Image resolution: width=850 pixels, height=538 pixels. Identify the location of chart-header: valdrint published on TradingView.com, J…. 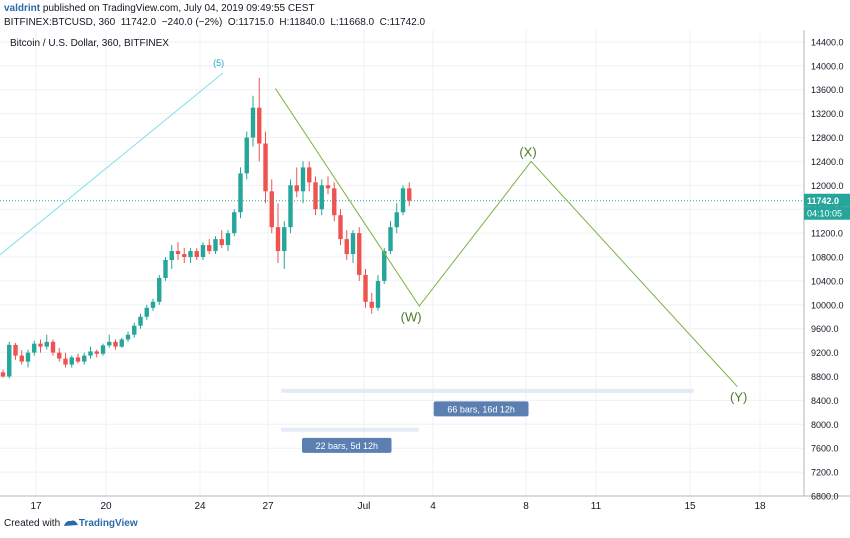
(425, 15).